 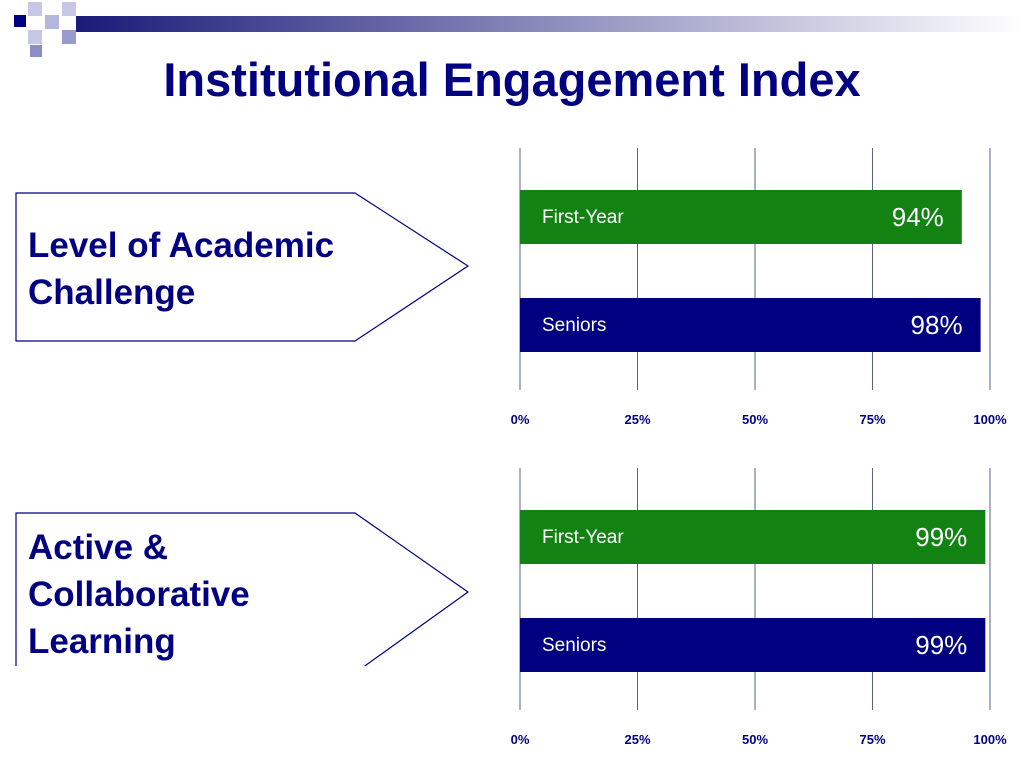 I want to click on section-label-line: Challenge, so click(x=112, y=292).